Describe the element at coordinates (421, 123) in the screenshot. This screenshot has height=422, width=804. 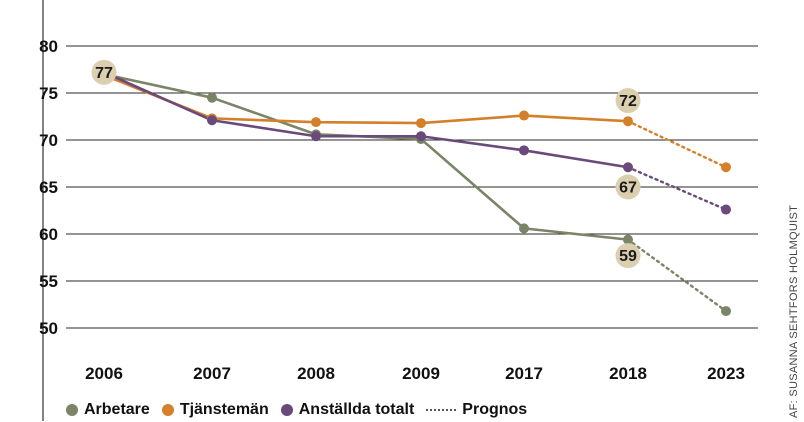
I see `point-tjansteman-2009` at that location.